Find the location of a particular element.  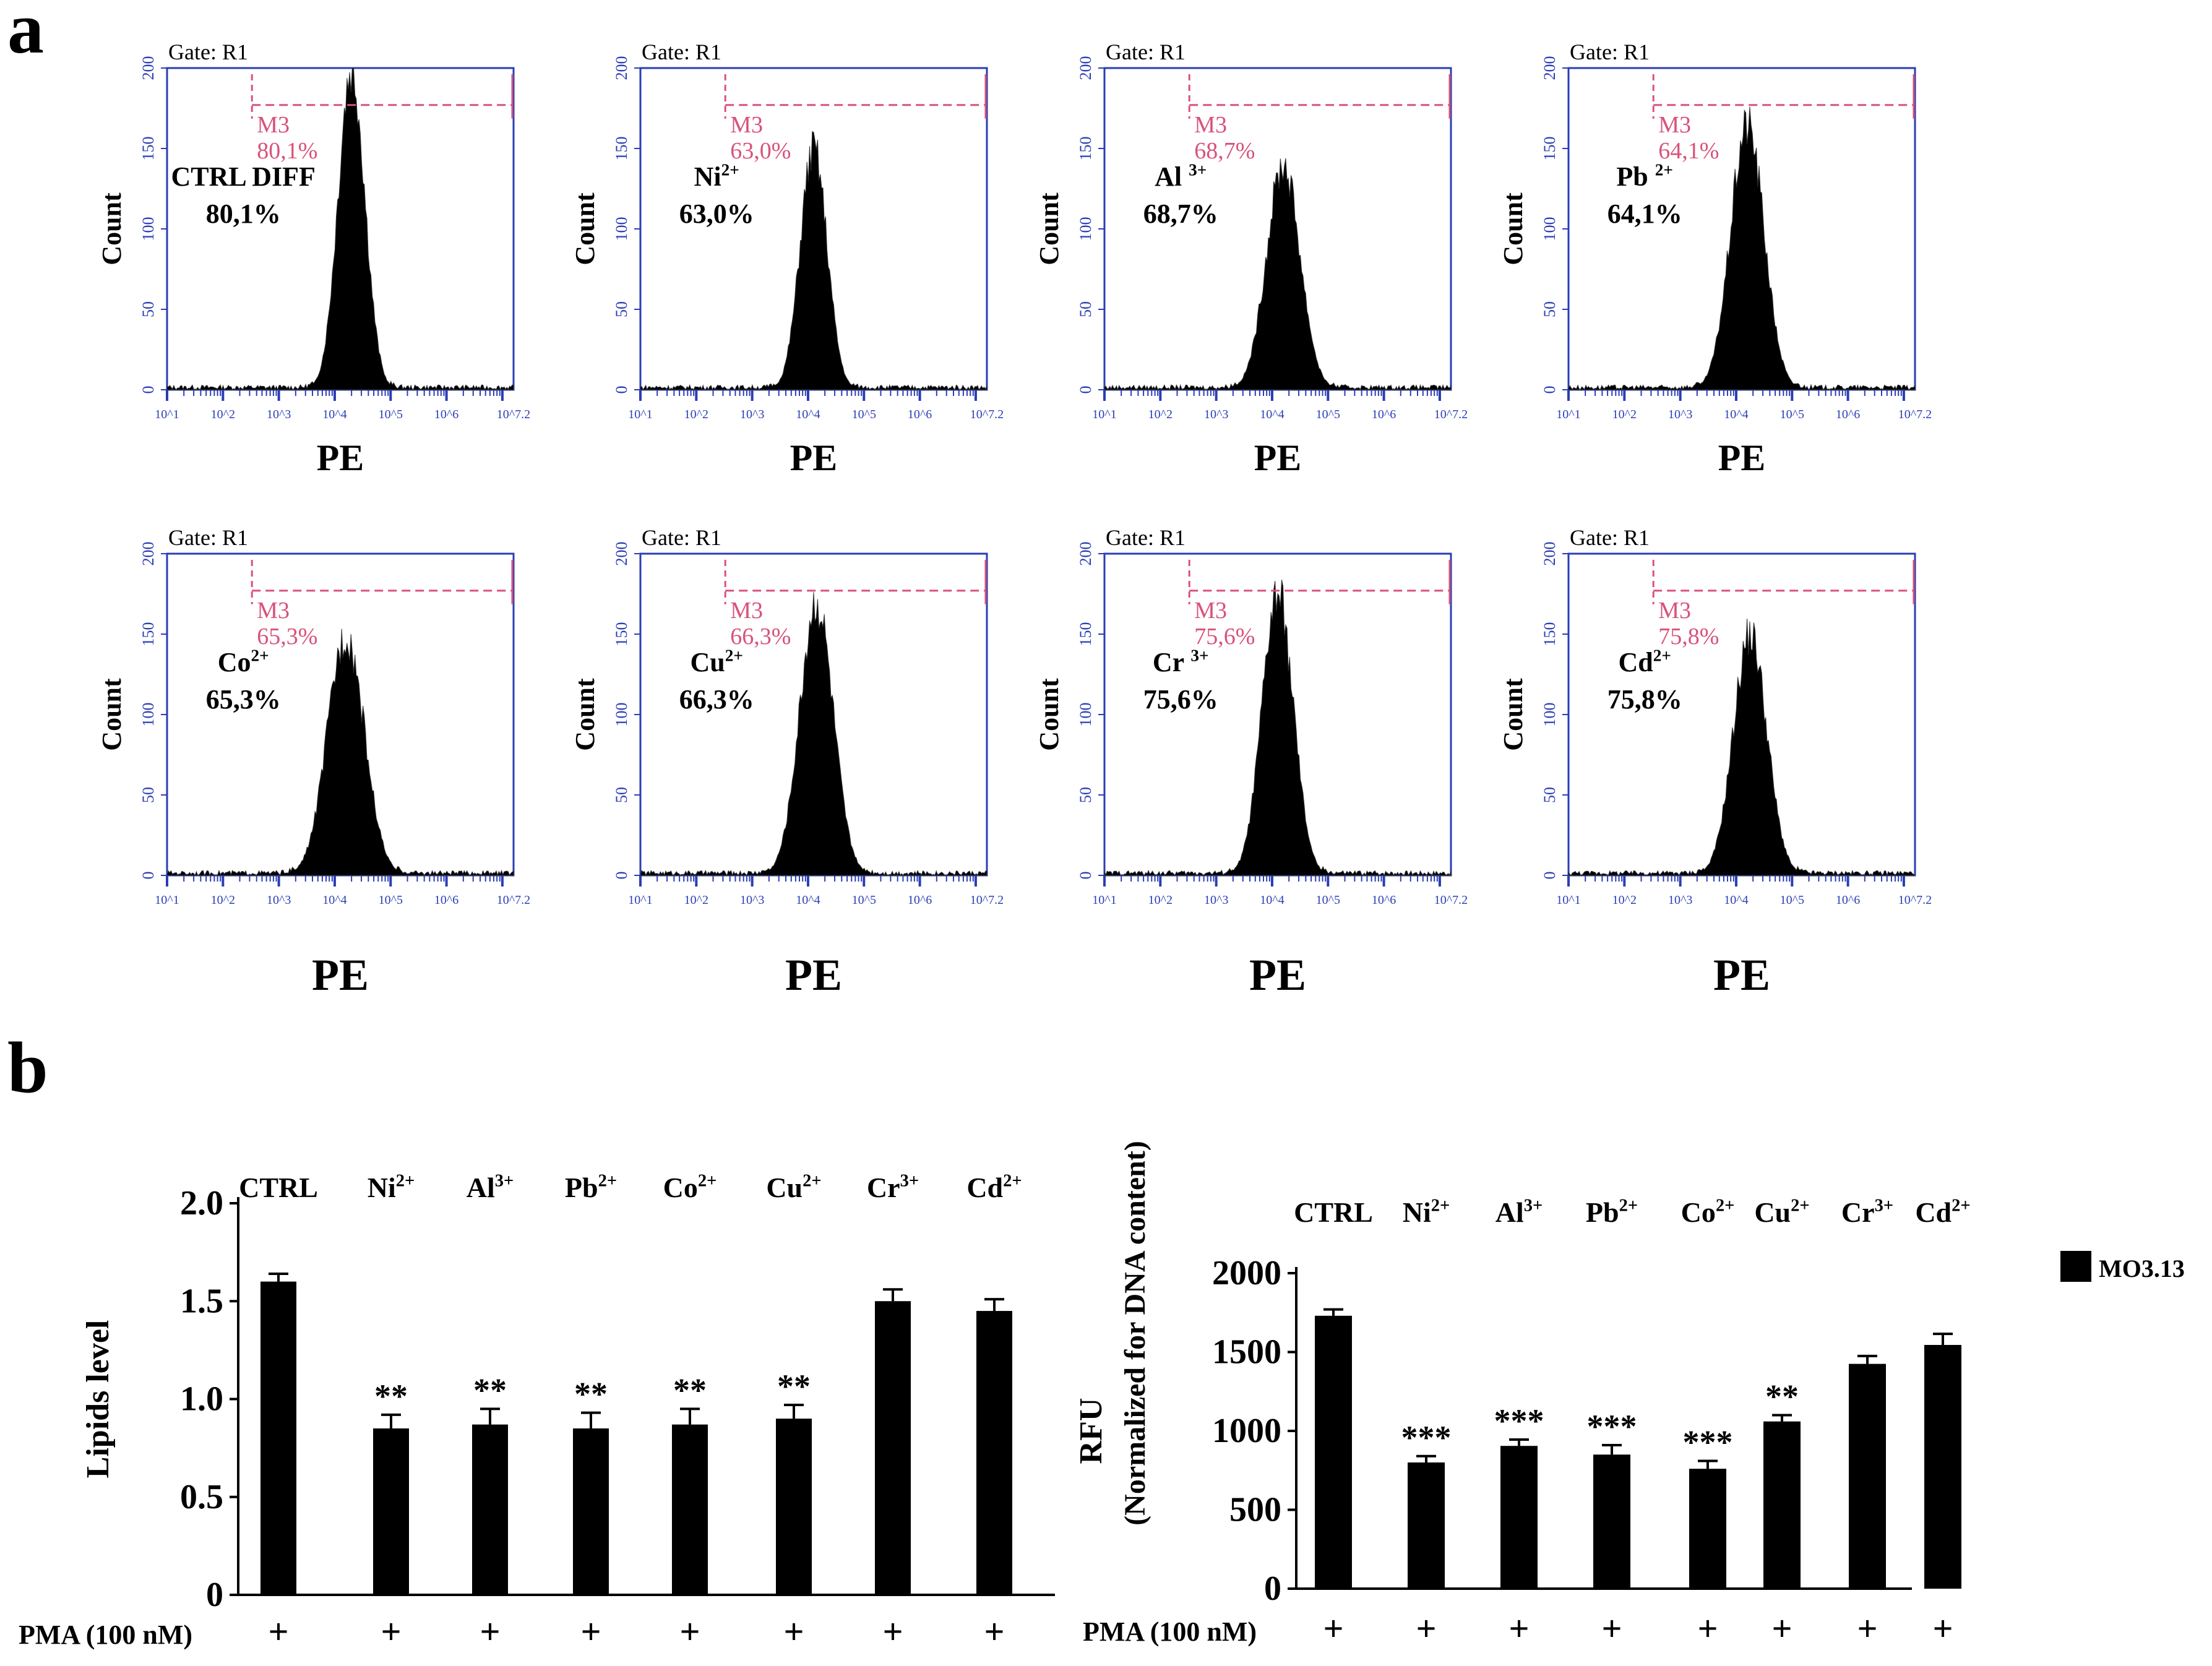

significance-label: ** is located at coordinates (490, 1390).